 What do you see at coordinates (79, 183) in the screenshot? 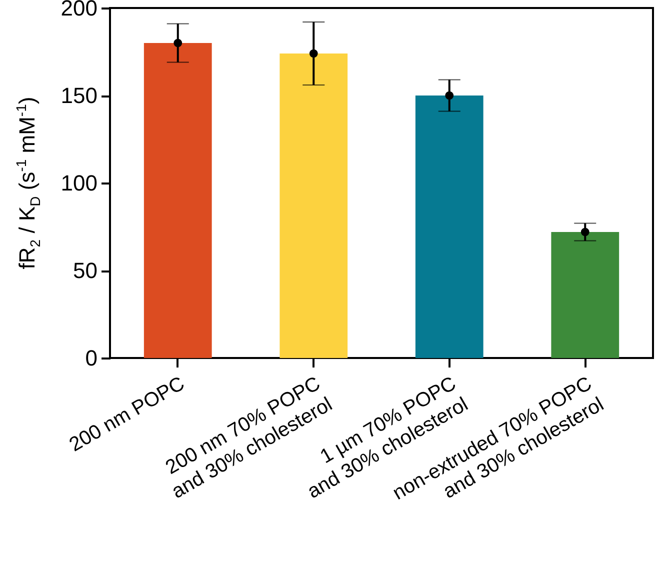
I see `y-tick-label: 100` at bounding box center [79, 183].